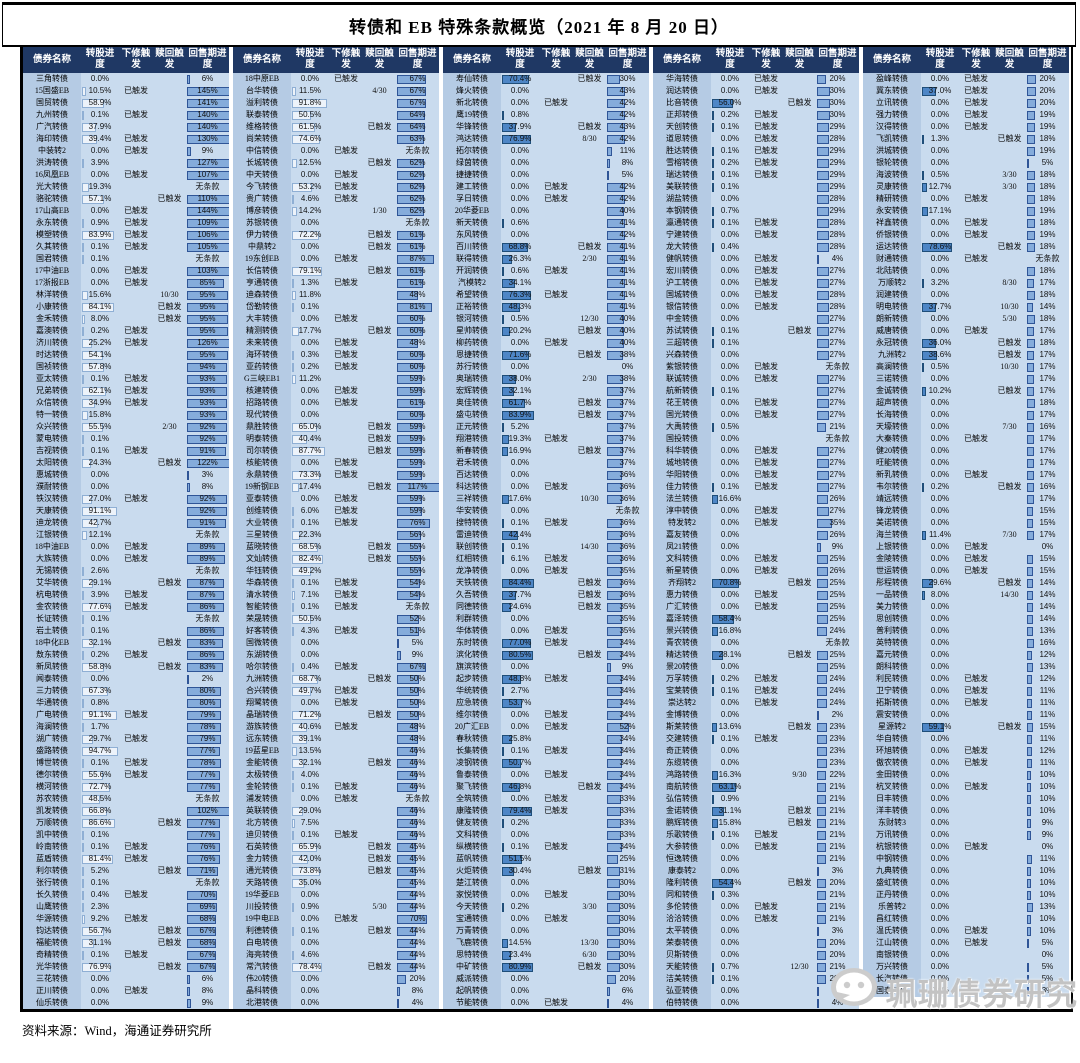  What do you see at coordinates (100, 223) in the screenshot?
I see `conversion-progress: 0.9%` at bounding box center [100, 223].